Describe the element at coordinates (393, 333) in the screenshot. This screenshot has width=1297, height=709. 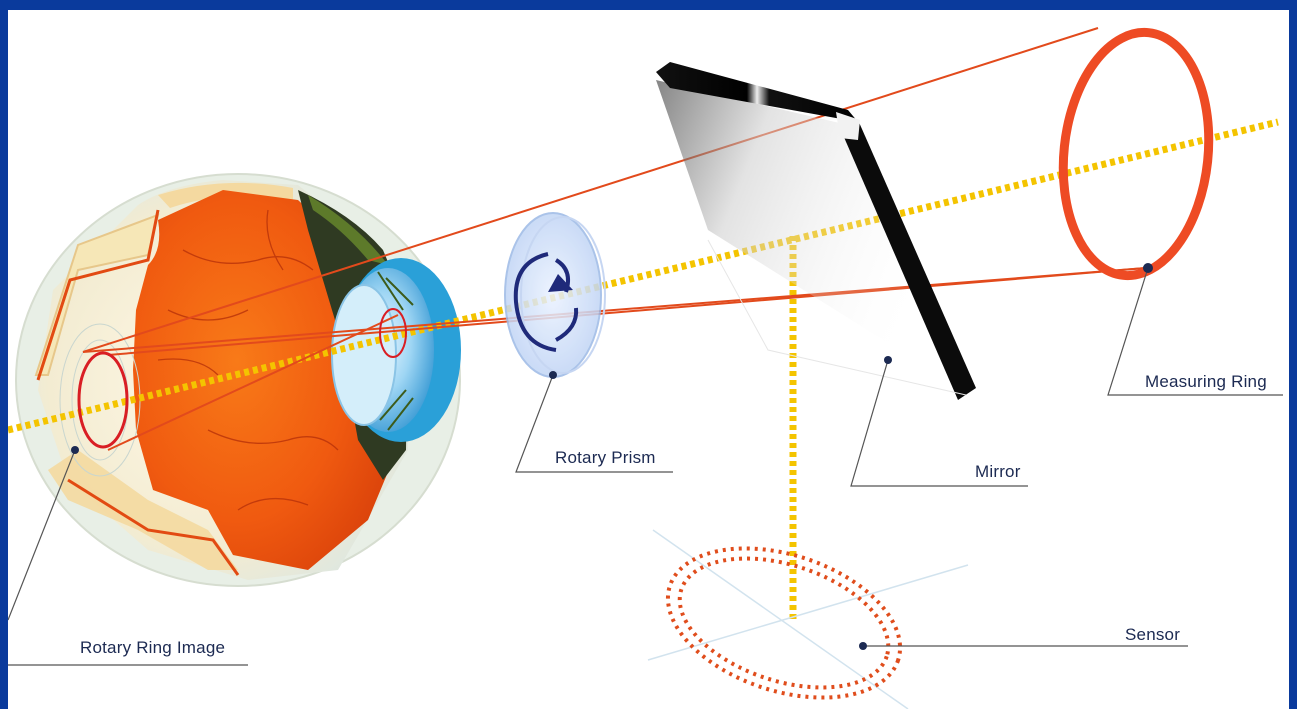
I see `pupil-ring-ellipse` at that location.